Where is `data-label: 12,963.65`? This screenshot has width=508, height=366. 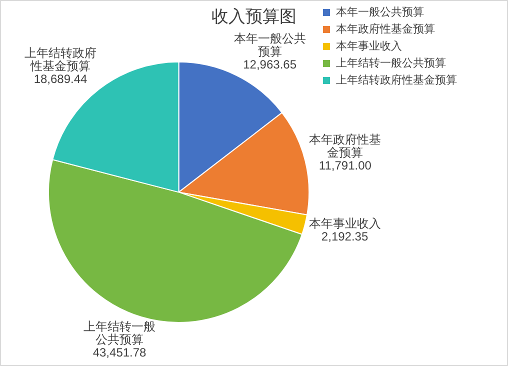 data-label: 12,963.65 is located at coordinates (270, 65).